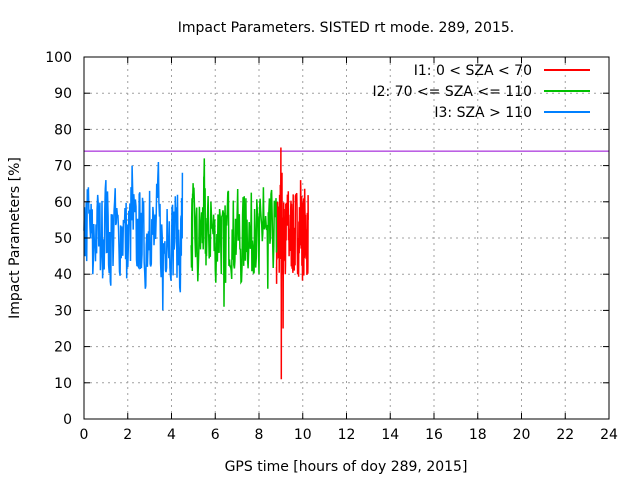 This screenshot has width=640, height=480. I want to click on y-tick-label: 30, so click(63, 311).